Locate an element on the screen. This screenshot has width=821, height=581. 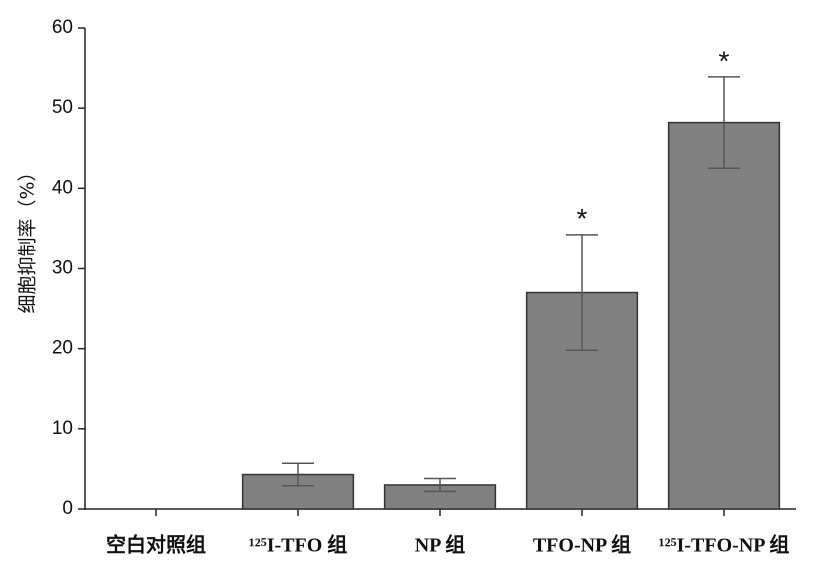
x-tick-label: NP 组 is located at coordinates (440, 545).